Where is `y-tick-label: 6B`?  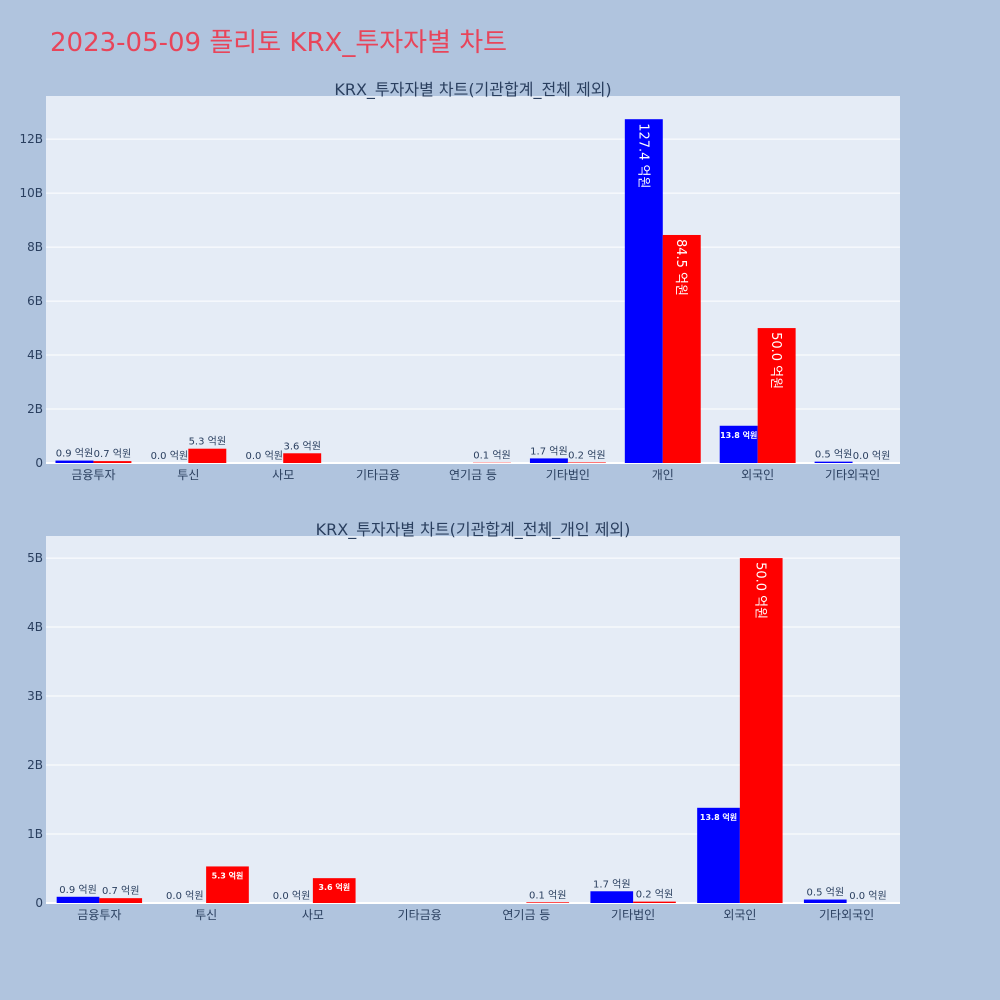
y-tick-label: 6B is located at coordinates (35, 301).